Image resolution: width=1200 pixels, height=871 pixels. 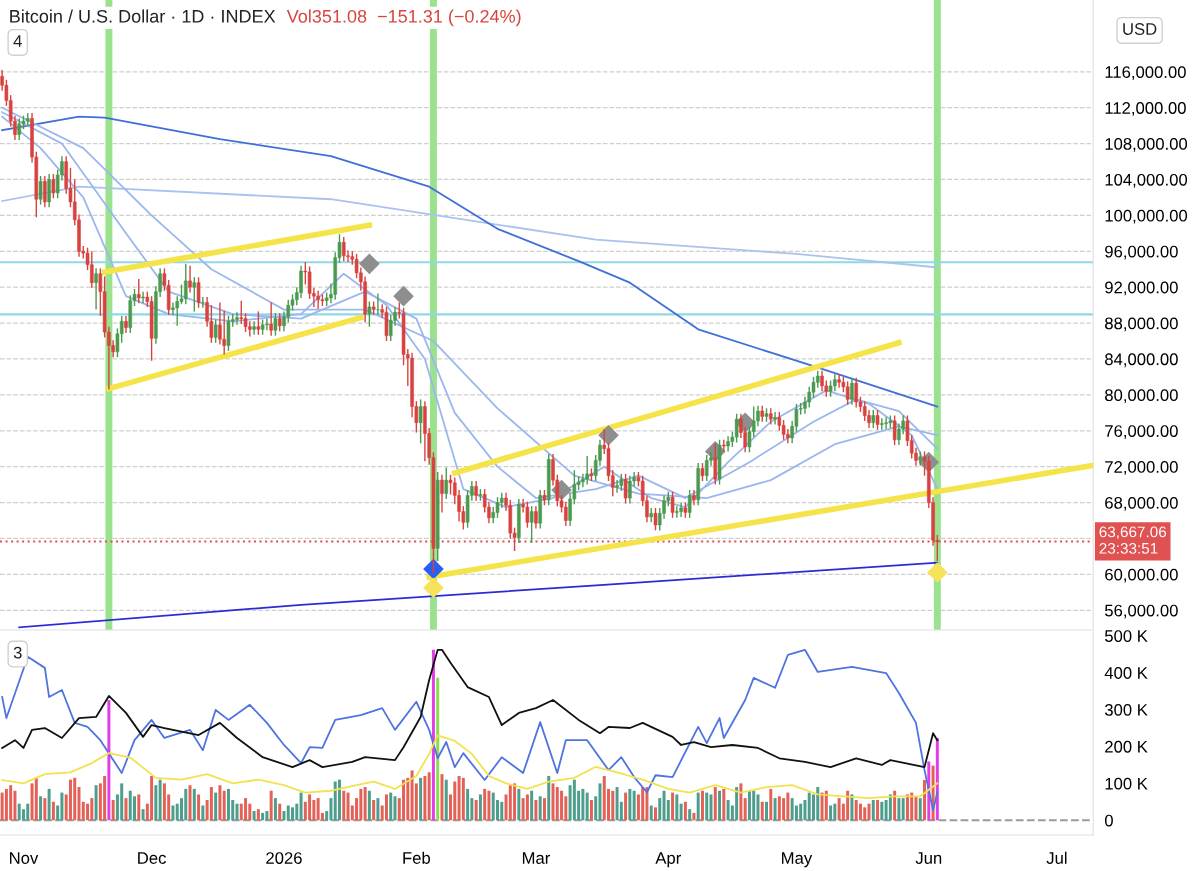 I want to click on point, so click(x=369, y=264).